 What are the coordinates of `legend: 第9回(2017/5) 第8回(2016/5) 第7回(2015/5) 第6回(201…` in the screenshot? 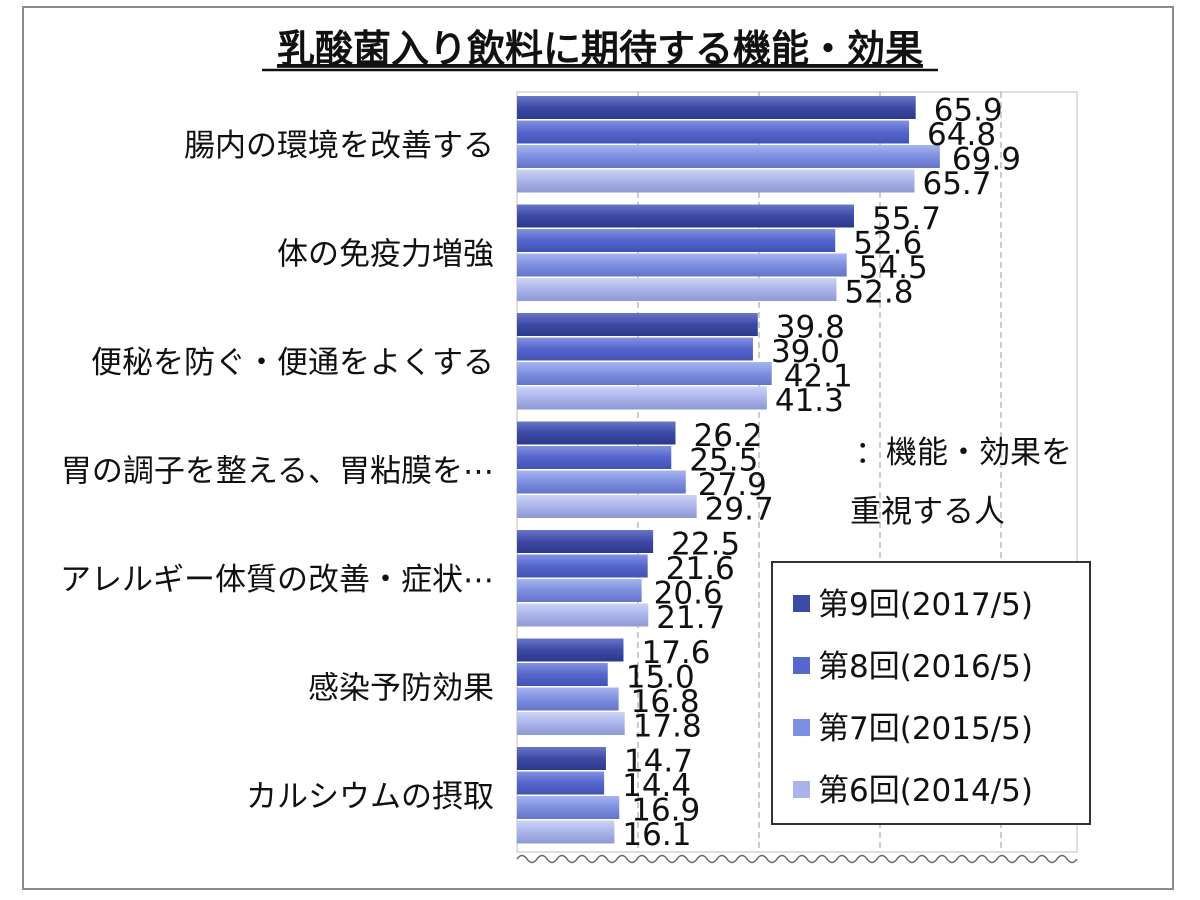 It's located at (931, 693).